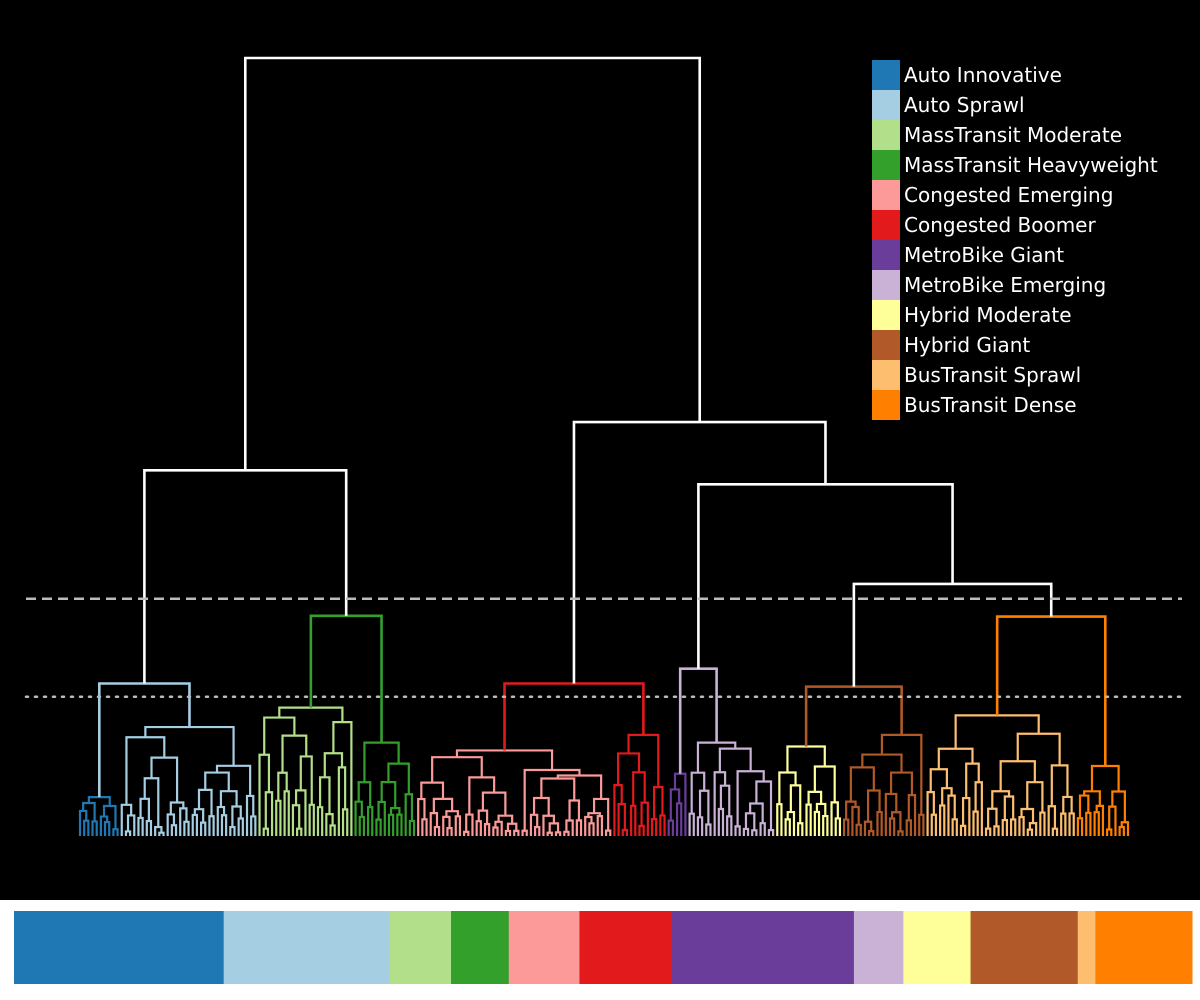 Image resolution: width=1200 pixels, height=1000 pixels. What do you see at coordinates (886, 195) in the screenshot?
I see `legend-swatch-congested-emerging` at bounding box center [886, 195].